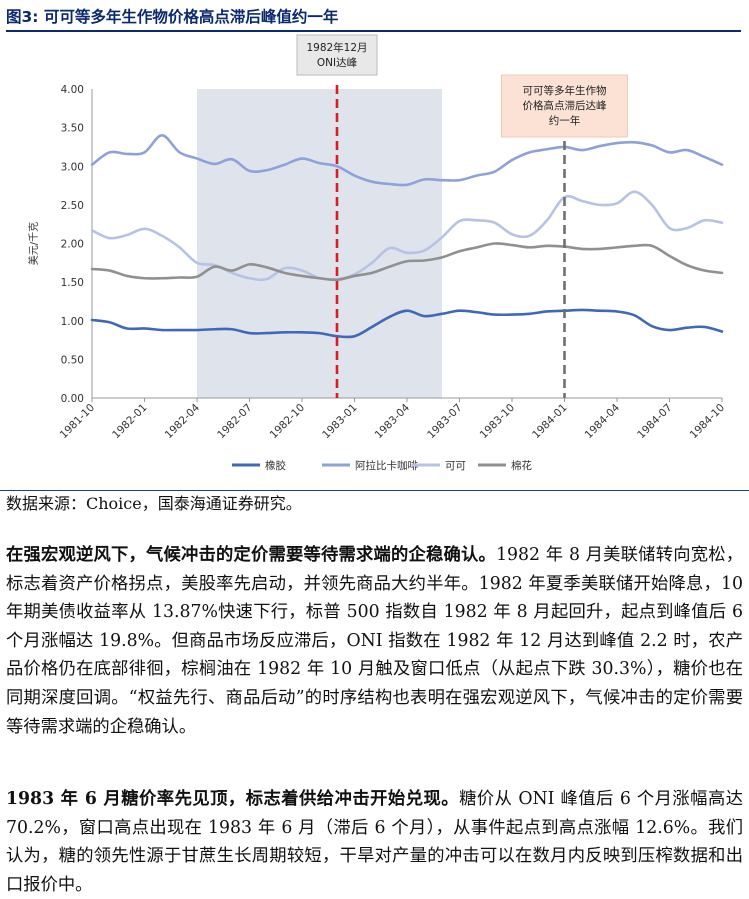 Image resolution: width=749 pixels, height=899 pixels. Describe the element at coordinates (445, 422) in the screenshot. I see `x-tick-label: 1983-07` at that location.